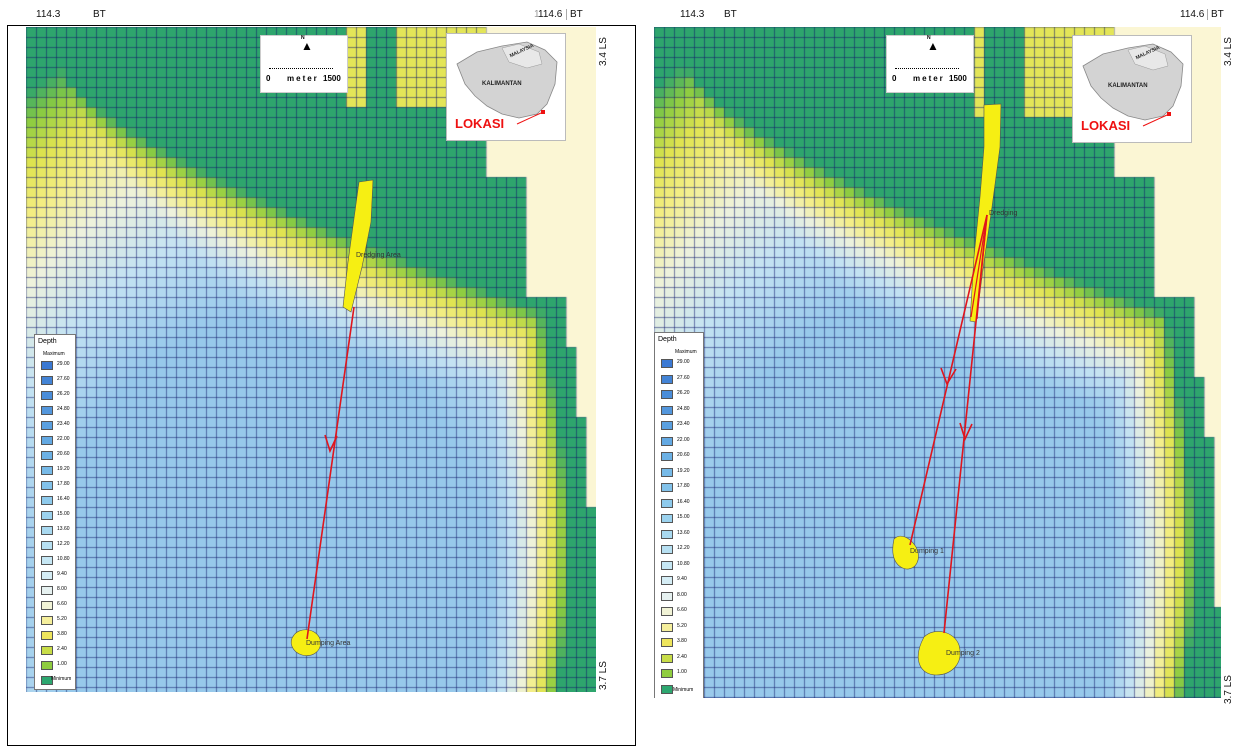 Image resolution: width=1238 pixels, height=746 pixels. I want to click on route-arrow-2-icon, so click(966, 432).